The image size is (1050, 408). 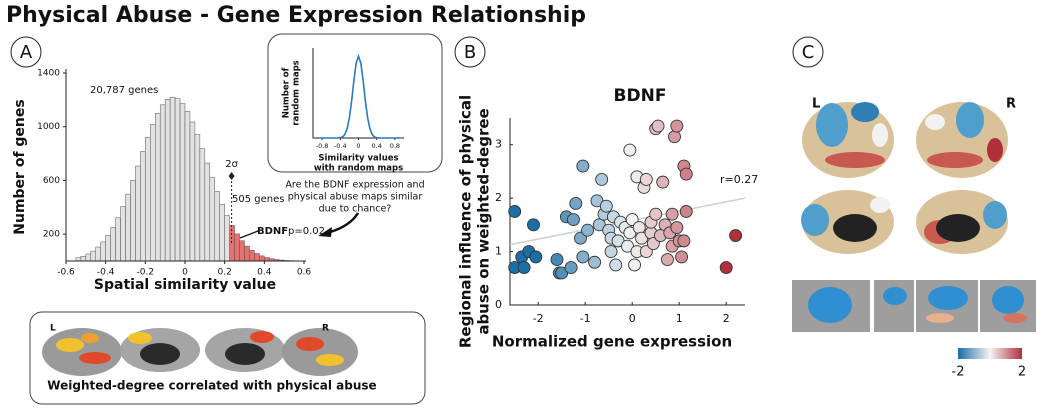 What do you see at coordinates (640, 96) in the screenshot?
I see `chart-title: BDNF` at bounding box center [640, 96].